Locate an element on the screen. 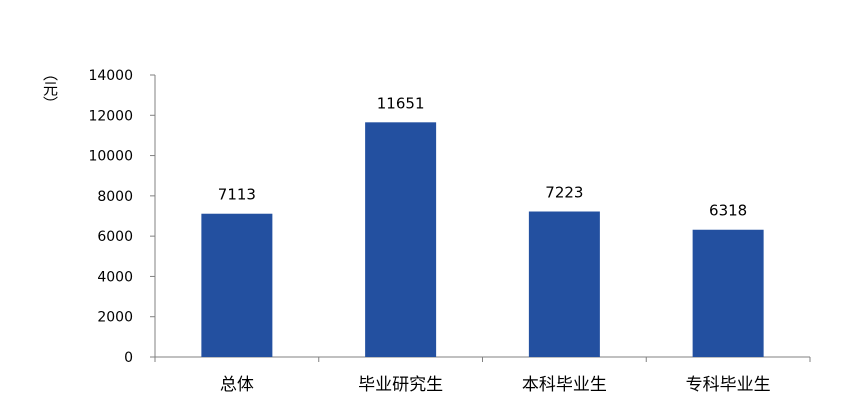  y-axis-label: （元） is located at coordinates (50, 88).